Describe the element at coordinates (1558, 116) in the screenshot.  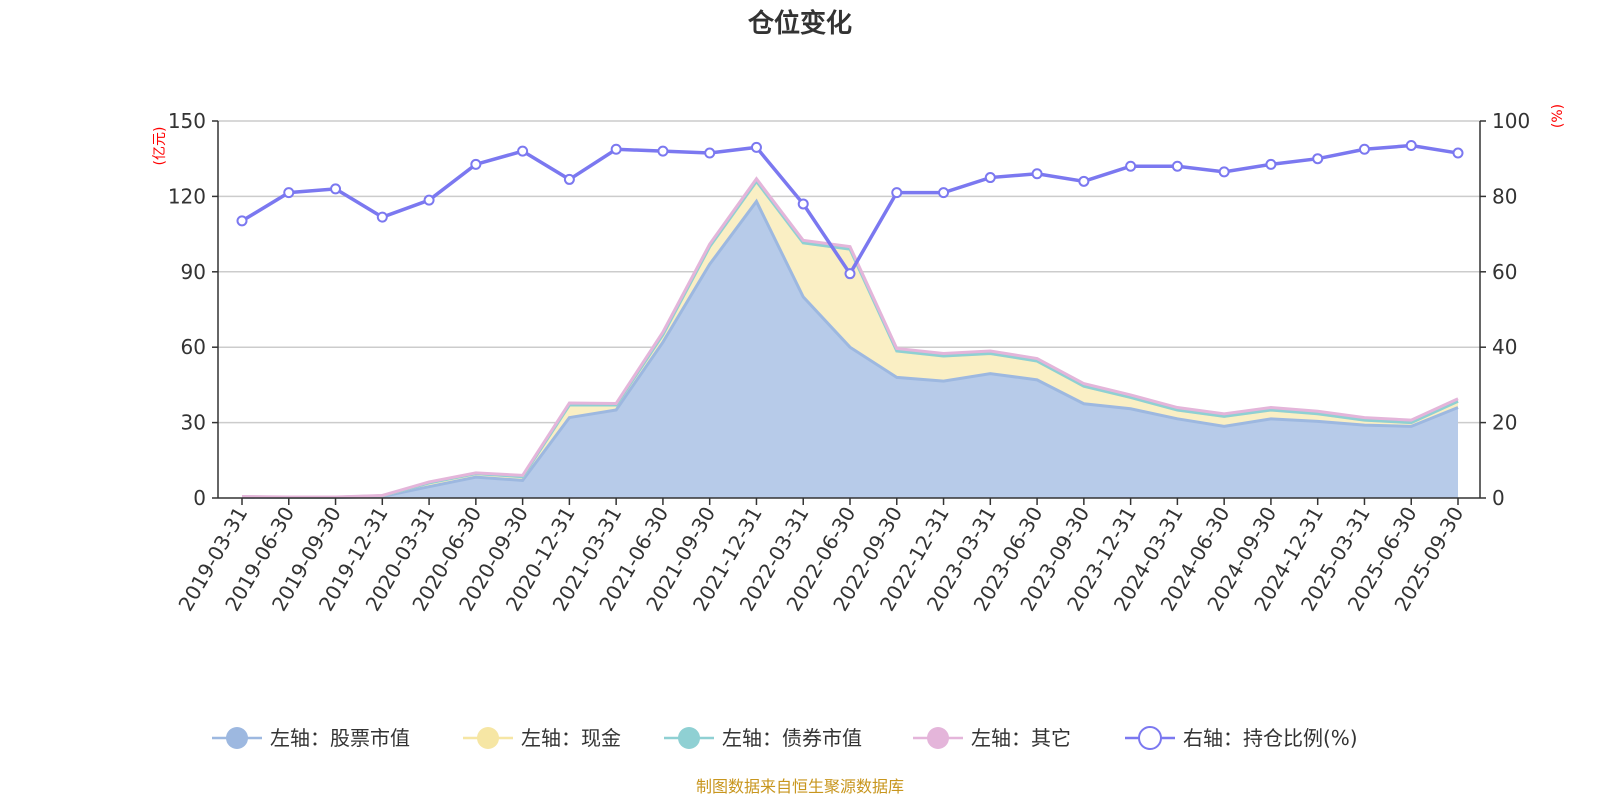
I see `right-axis-unit: (%)` at that location.